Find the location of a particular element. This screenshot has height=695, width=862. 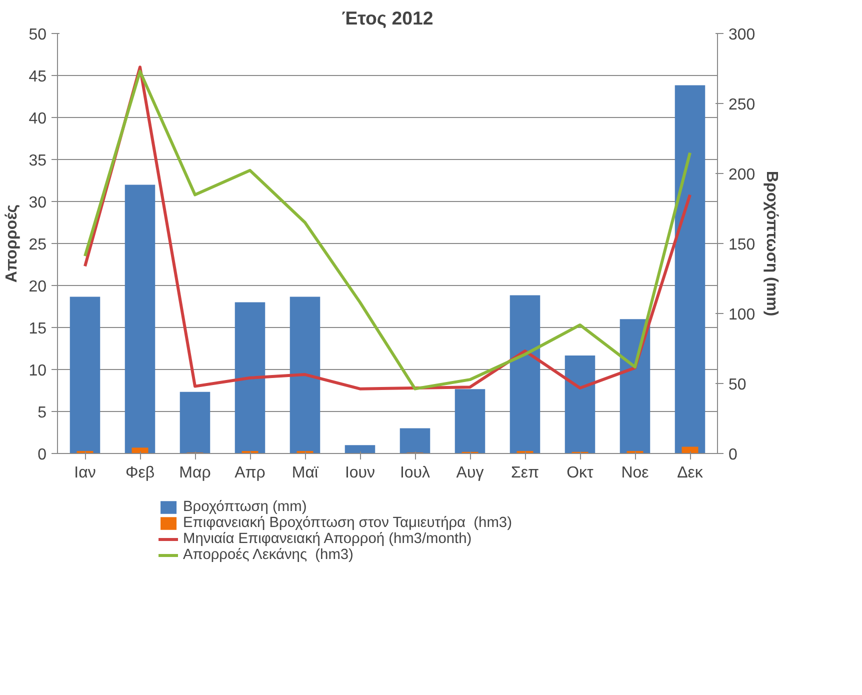

y-tick-label: 30 is located at coordinates (37, 203).